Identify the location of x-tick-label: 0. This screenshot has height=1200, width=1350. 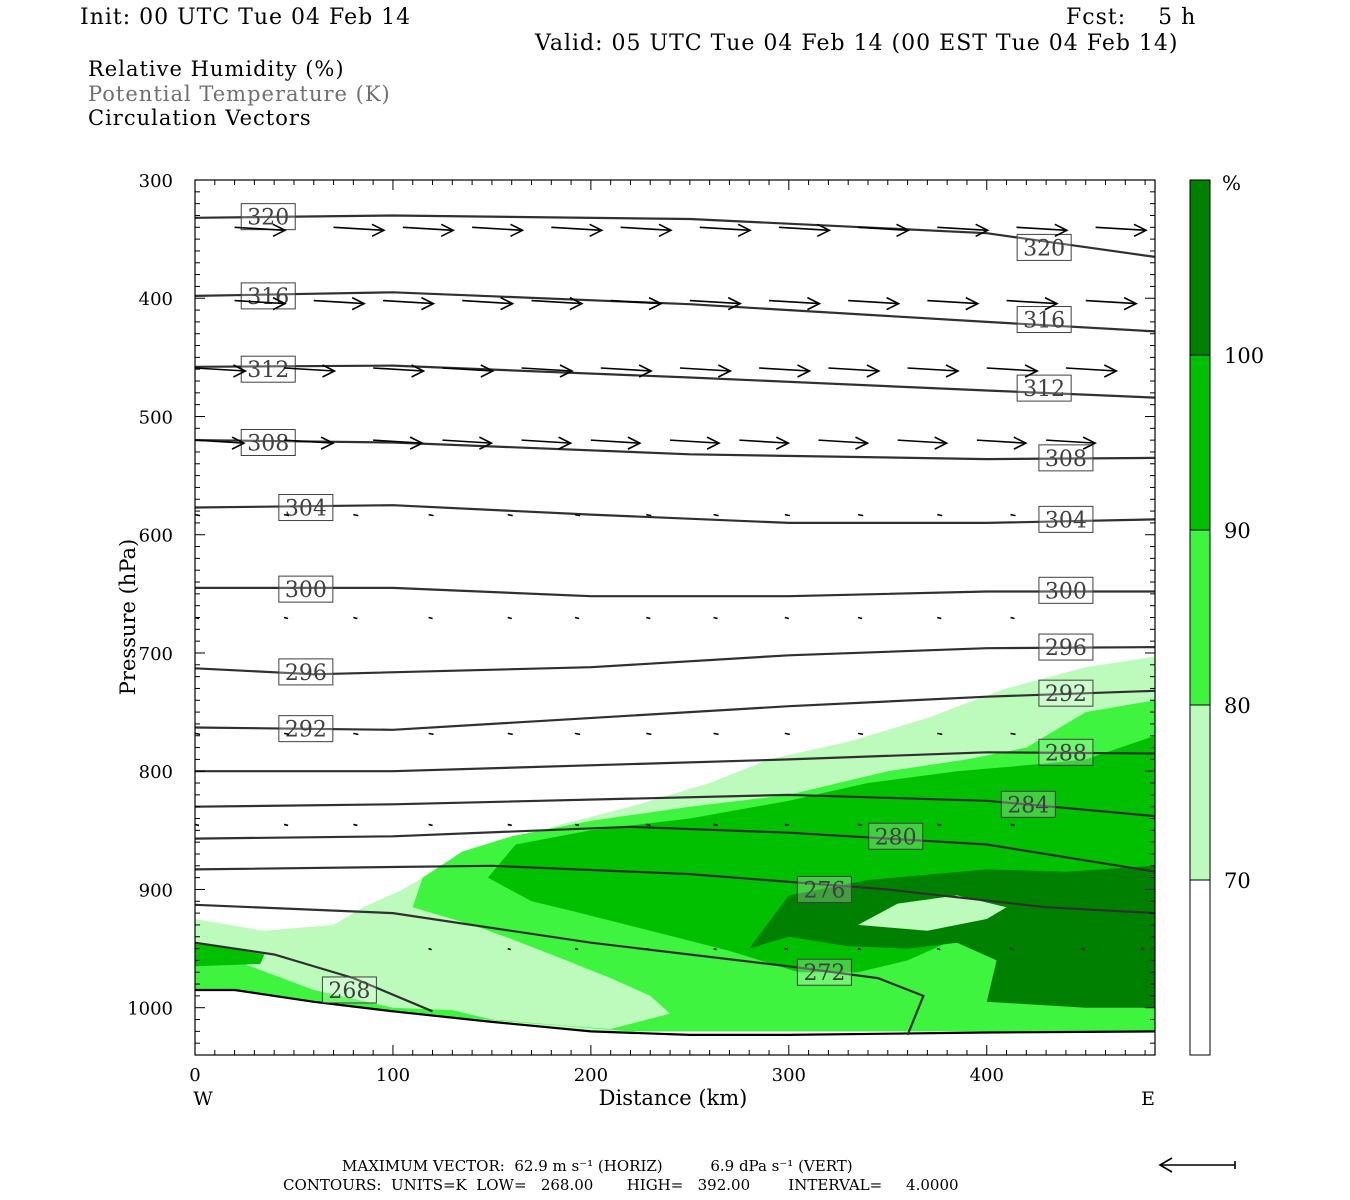
(194, 1075).